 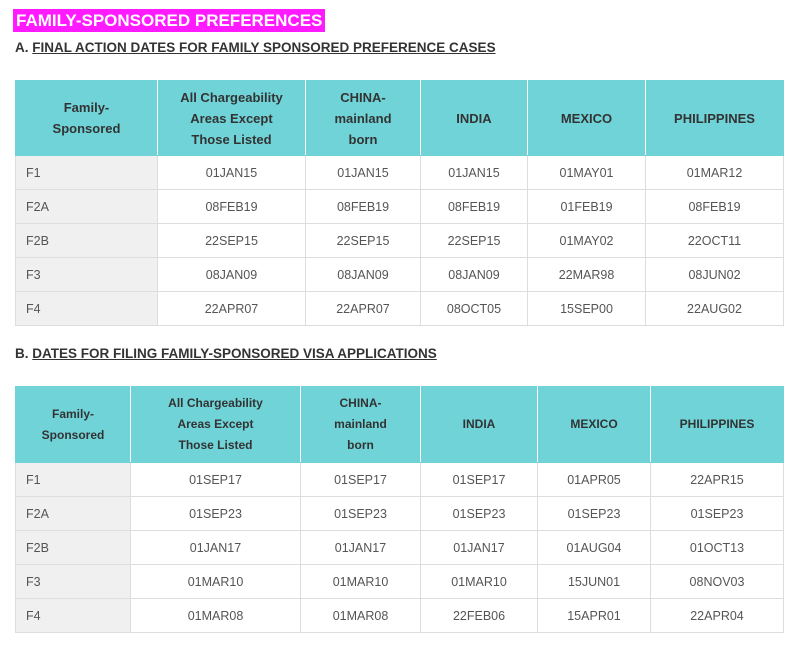 I want to click on category-cell: F4, so click(x=86, y=308).